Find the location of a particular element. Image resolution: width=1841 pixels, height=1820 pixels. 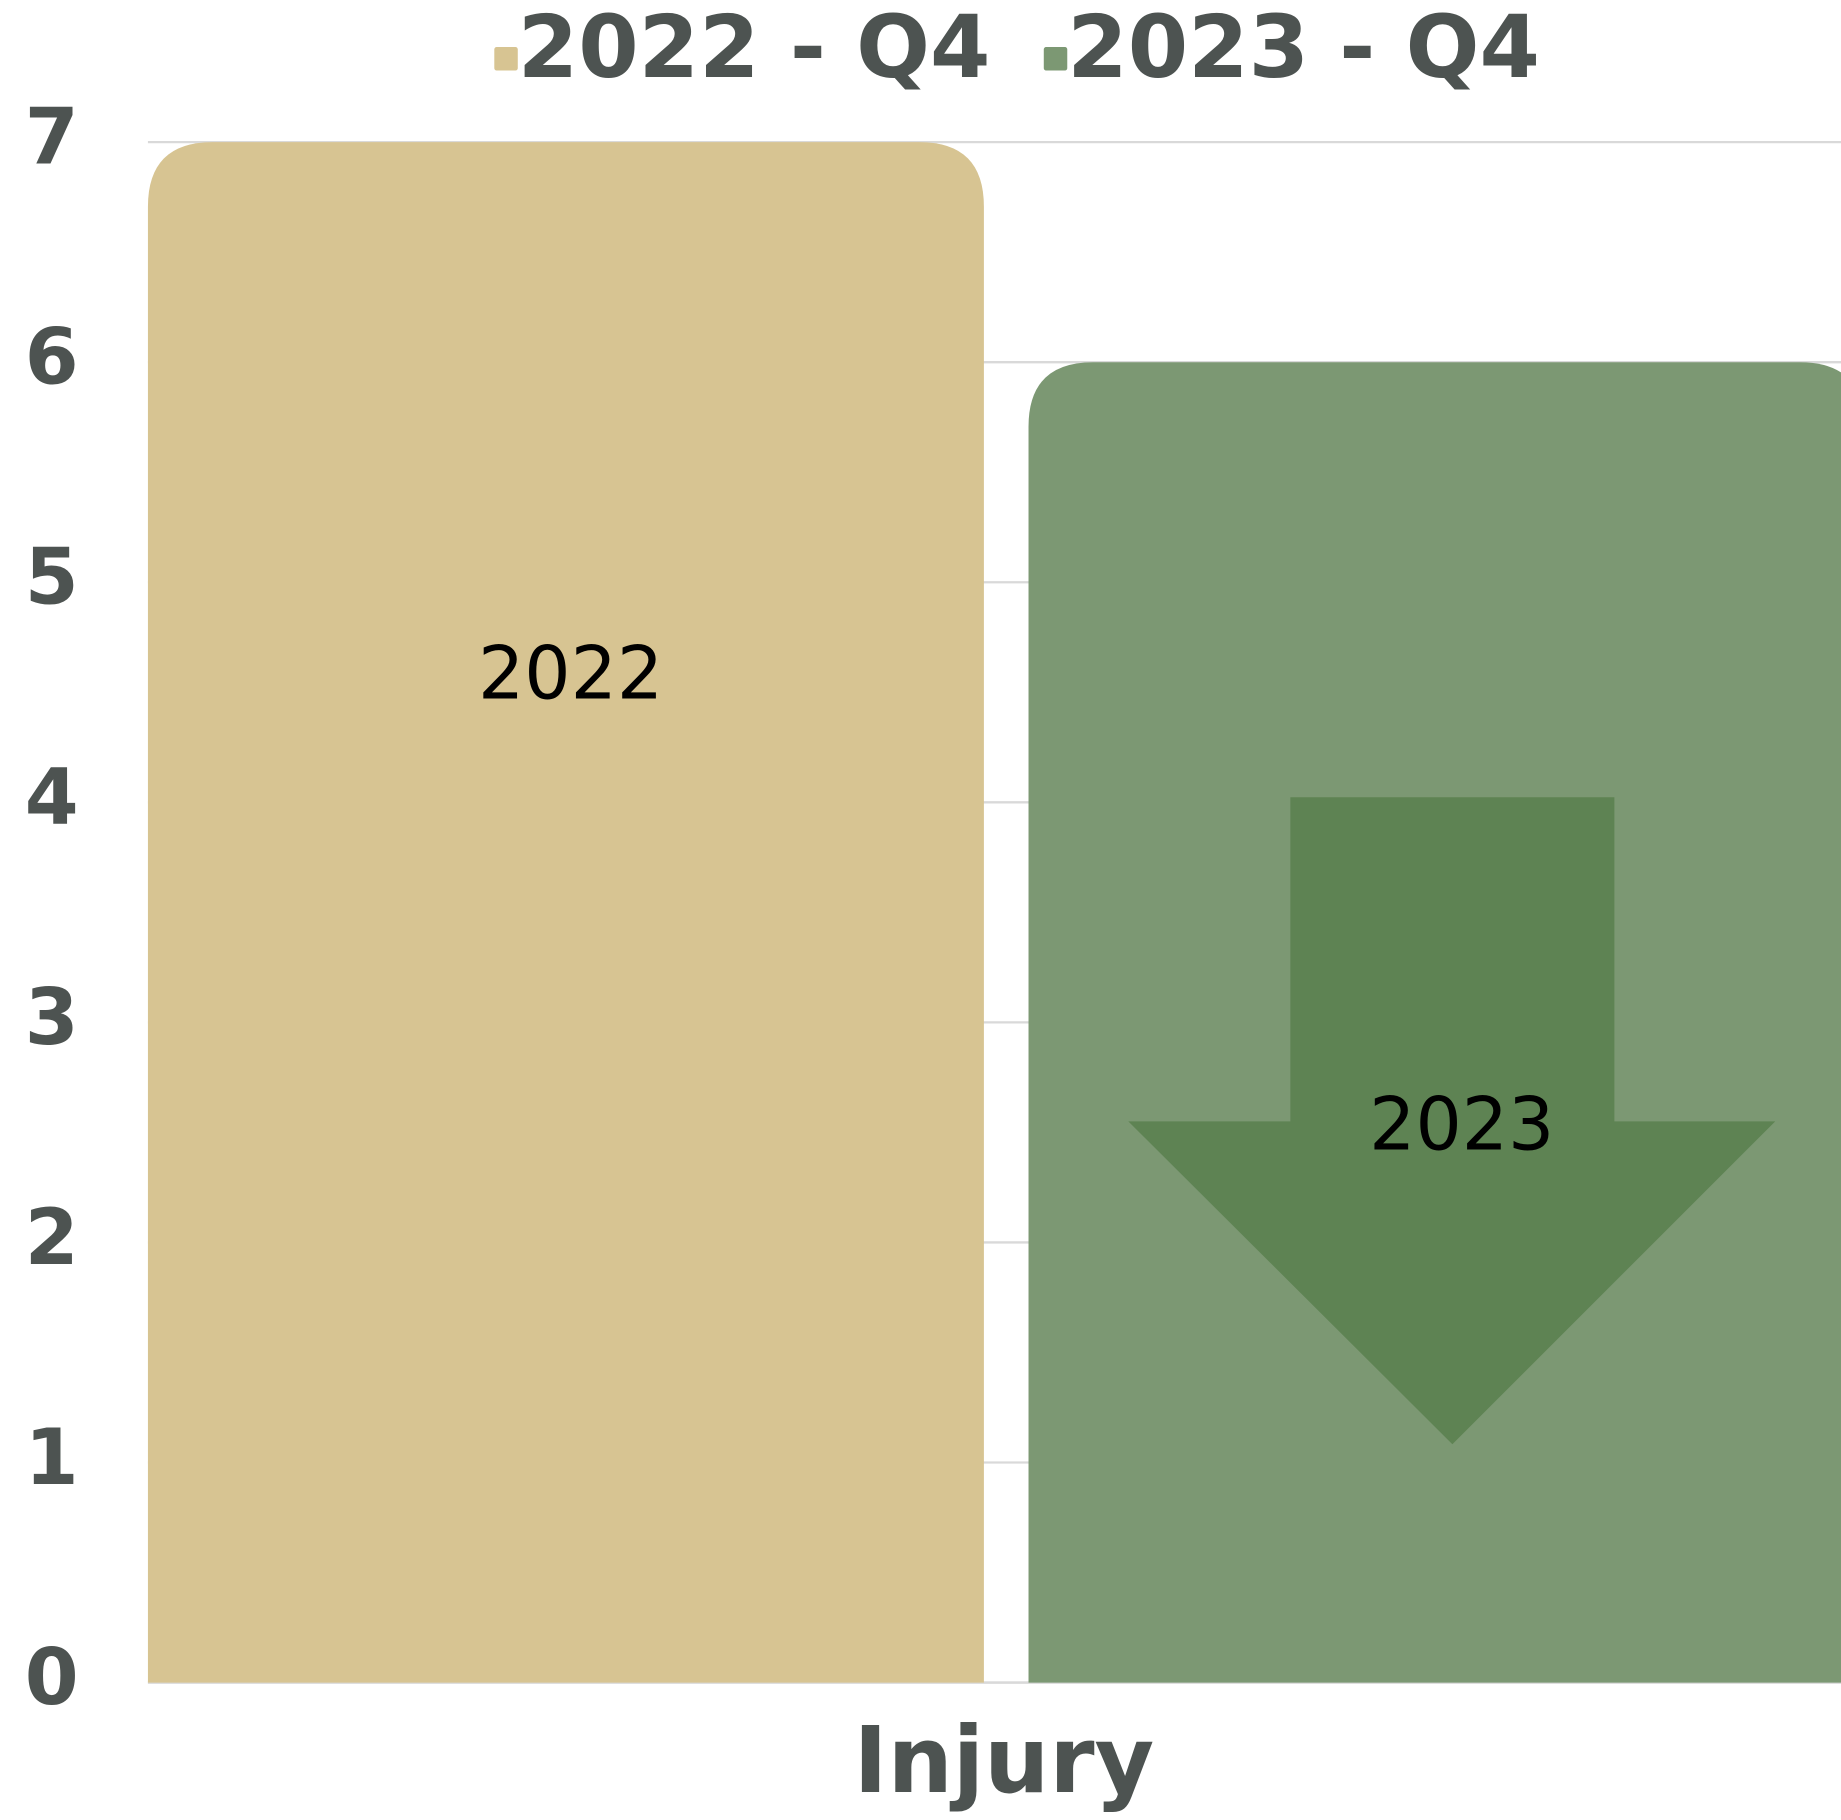

y-tick-label: 2 is located at coordinates (52, 1238).